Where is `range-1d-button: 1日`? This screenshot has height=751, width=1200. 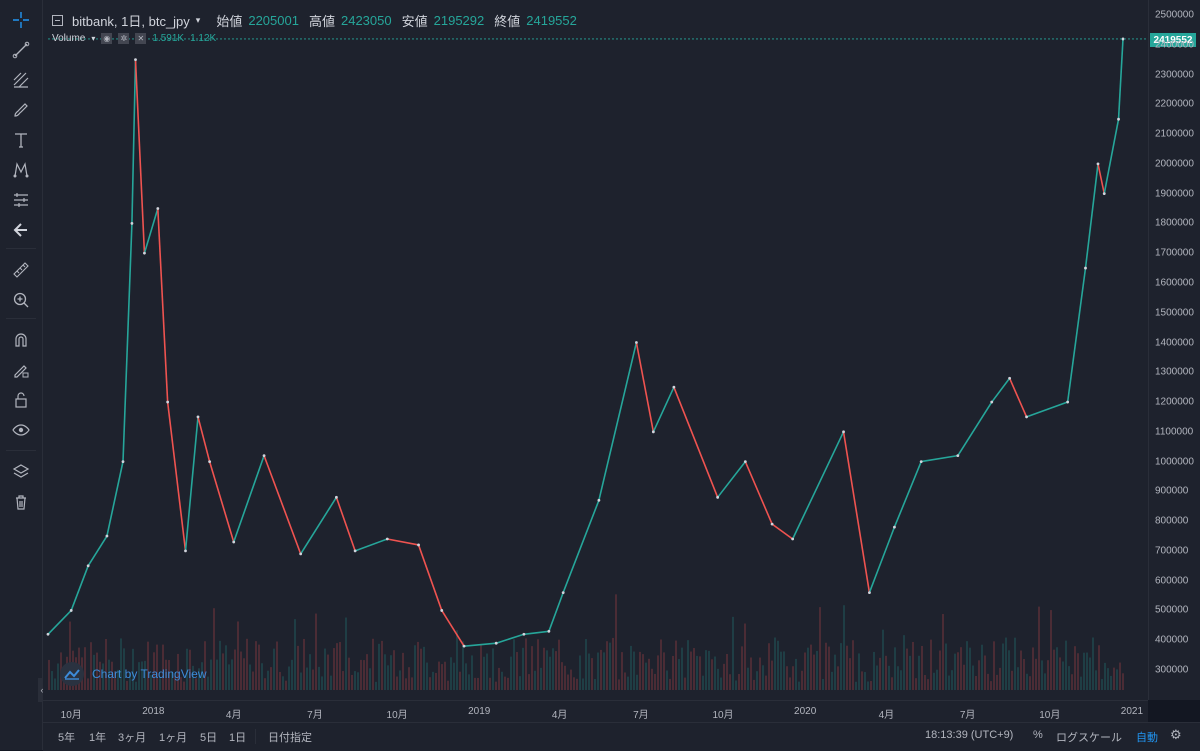 range-1d-button: 1日 is located at coordinates (238, 738).